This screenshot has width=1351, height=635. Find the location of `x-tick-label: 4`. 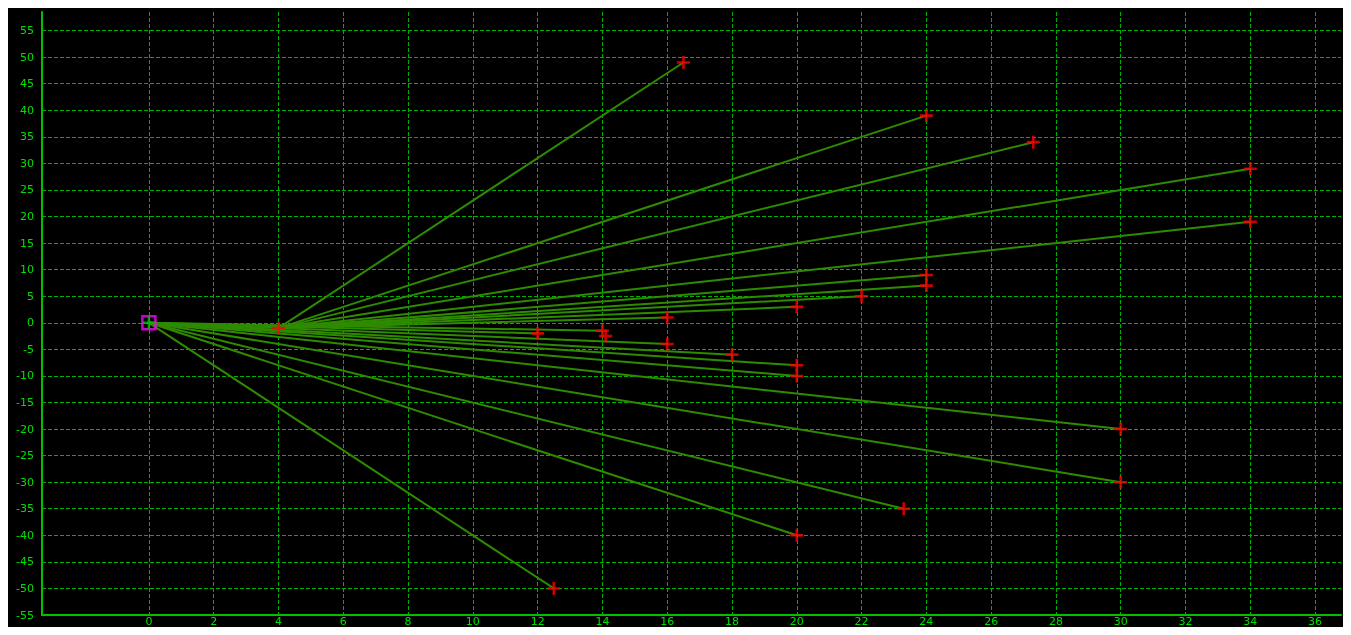

x-tick-label: 4 is located at coordinates (278, 621).